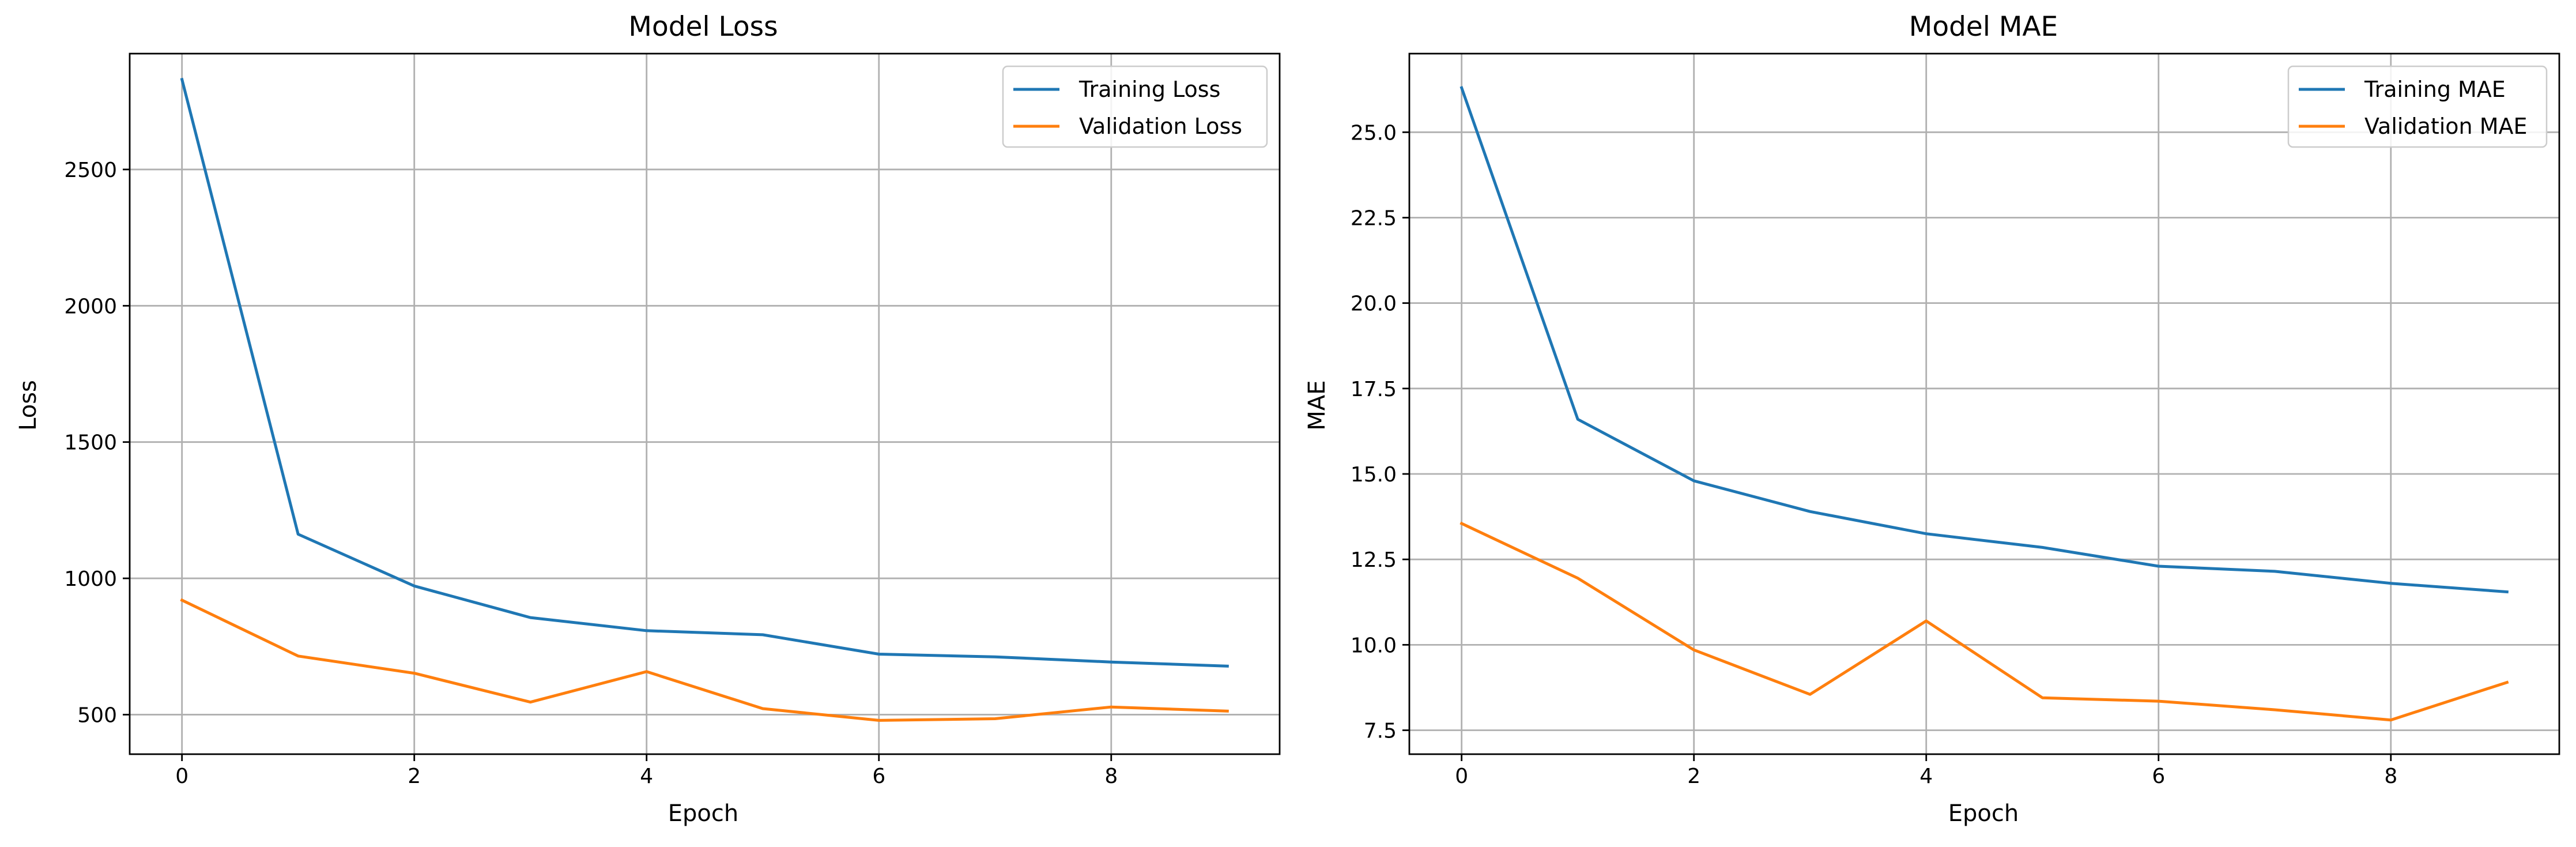 Image resolution: width=2576 pixels, height=847 pixels. What do you see at coordinates (1317, 405) in the screenshot?
I see `mae-chart-ylabel: MAE` at bounding box center [1317, 405].